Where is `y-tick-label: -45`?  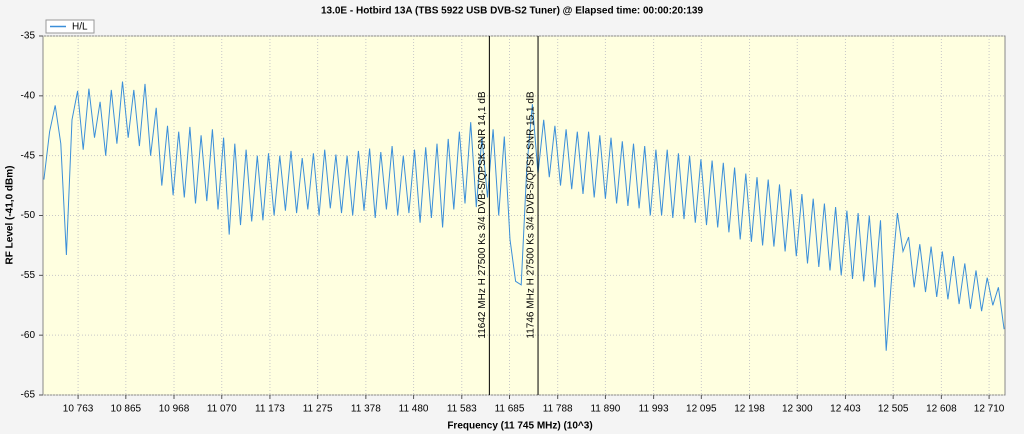
y-tick-label: -45 is located at coordinates (28, 155).